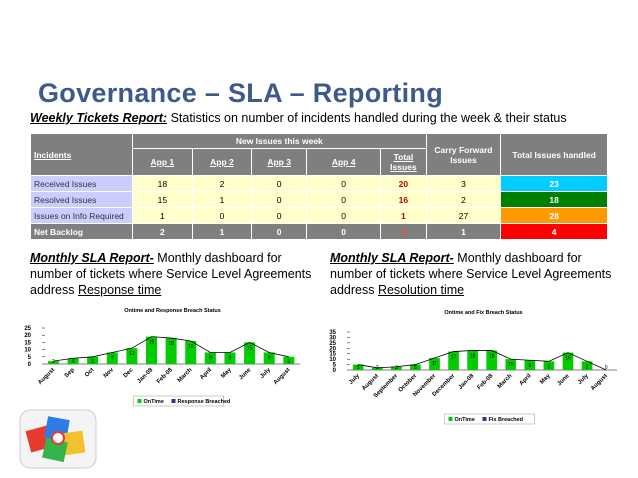 Image resolution: width=638 pixels, height=478 pixels. What do you see at coordinates (483, 313) in the screenshot?
I see `chart-title: Ontime and Fix Breach Status` at bounding box center [483, 313].